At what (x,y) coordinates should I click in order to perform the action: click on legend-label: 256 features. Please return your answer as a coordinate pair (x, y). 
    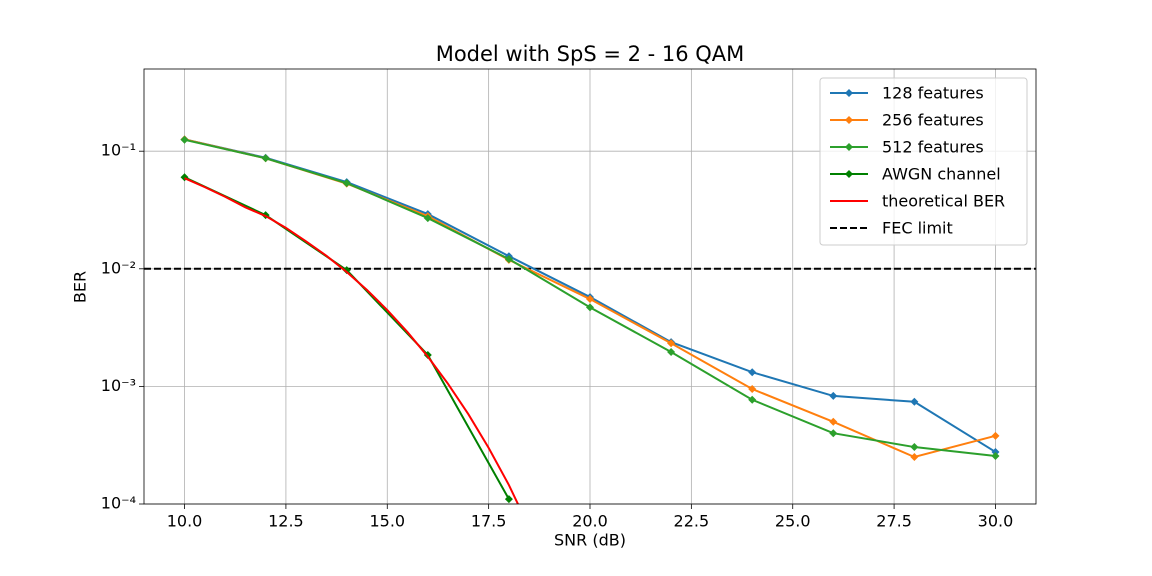
    Looking at the image, I should click on (933, 120).